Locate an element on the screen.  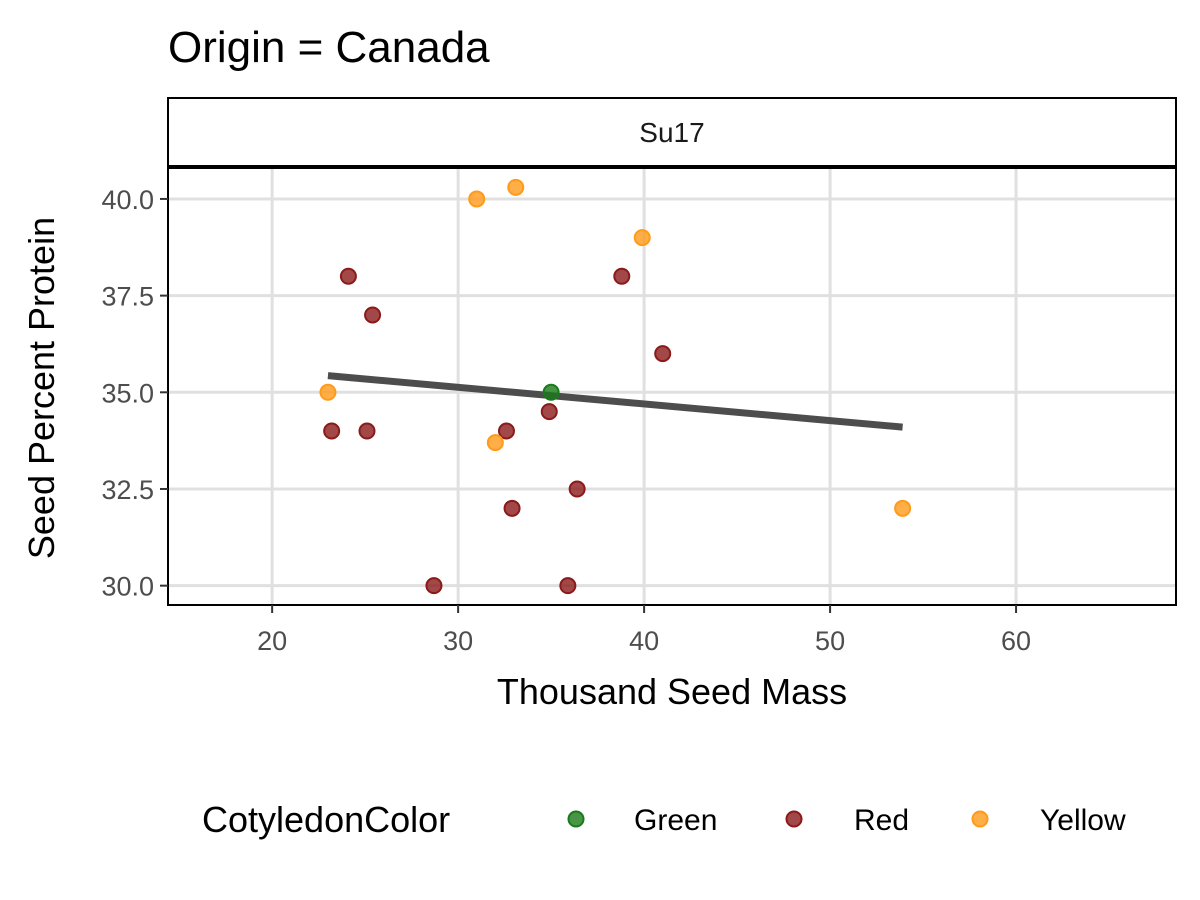
facet-strip: Su17 is located at coordinates (672, 132).